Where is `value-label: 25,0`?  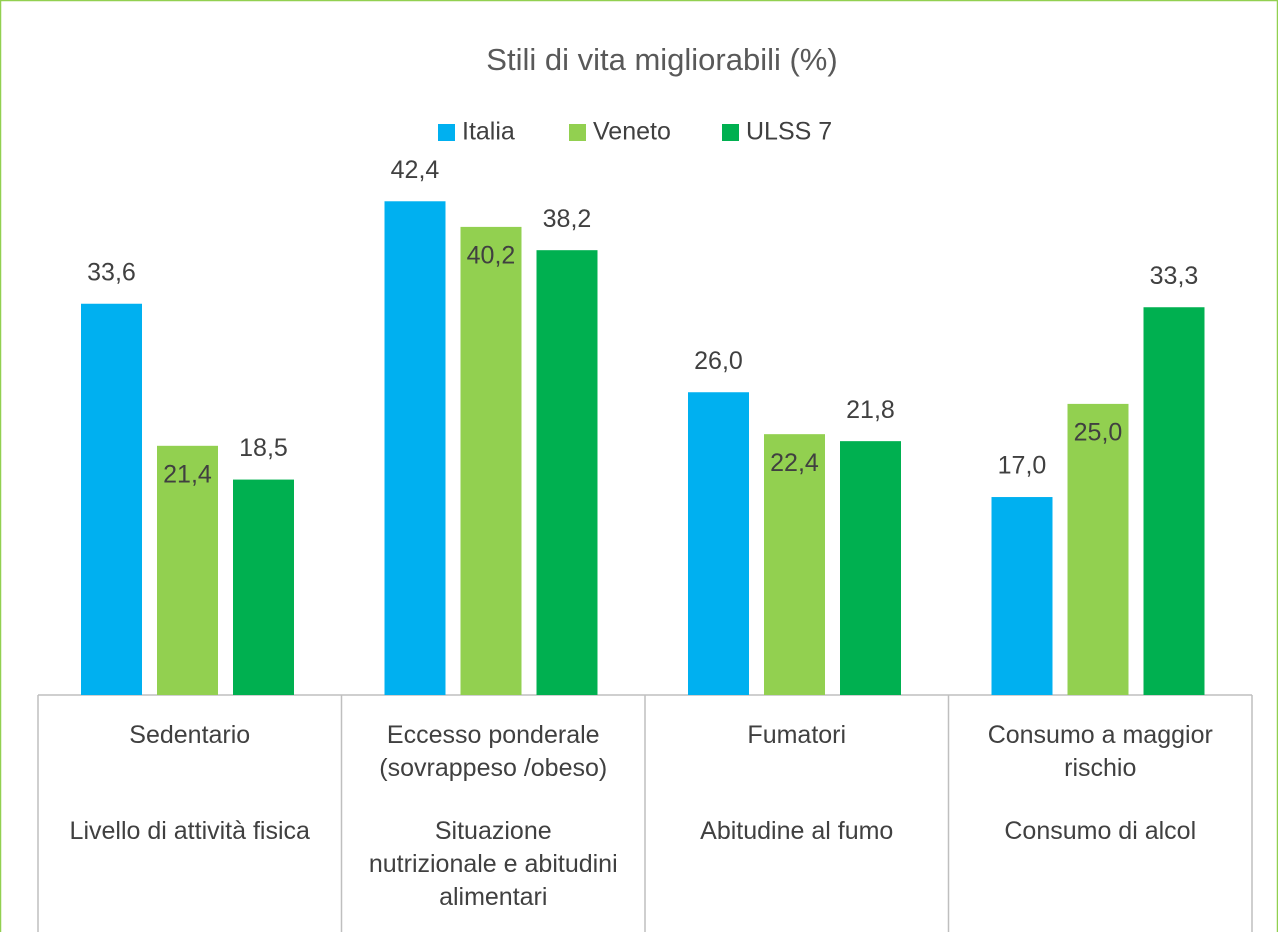
value-label: 25,0 is located at coordinates (1098, 432).